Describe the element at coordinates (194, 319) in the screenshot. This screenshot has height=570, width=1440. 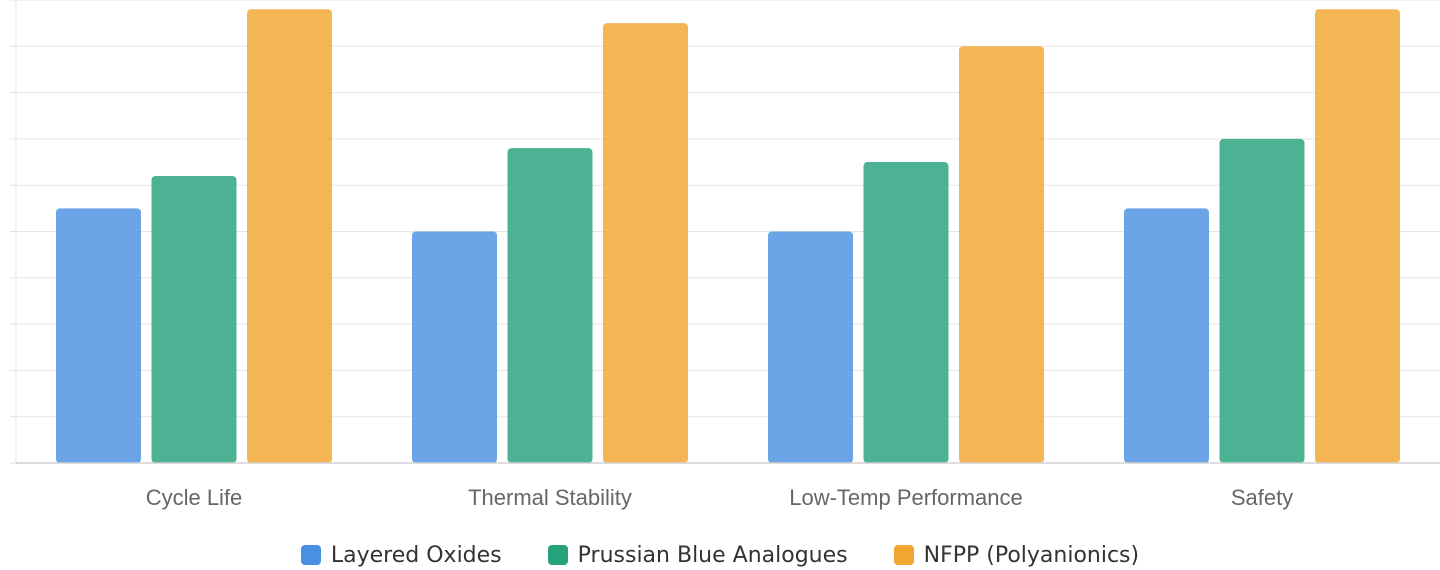
I see `bar-prussian-blue-analogues-cycle-life` at that location.